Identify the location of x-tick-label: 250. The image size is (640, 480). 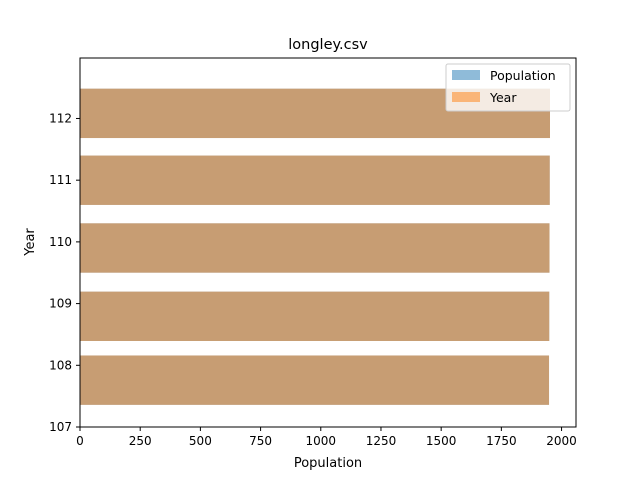
(140, 441).